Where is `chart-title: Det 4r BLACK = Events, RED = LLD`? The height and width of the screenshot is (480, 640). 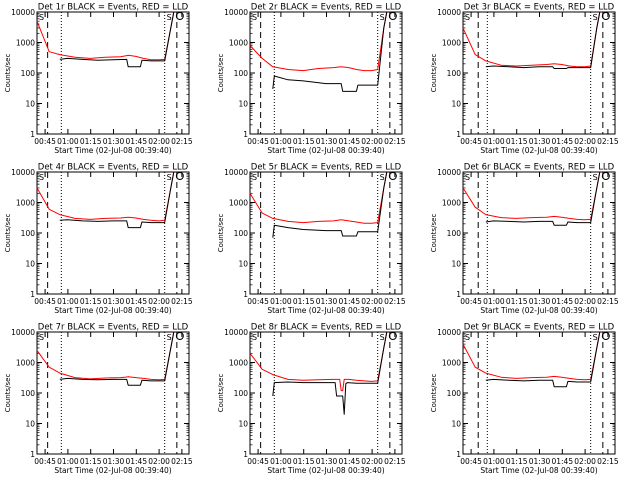 chart-title: Det 4r BLACK = Events, RED = LLD is located at coordinates (113, 168).